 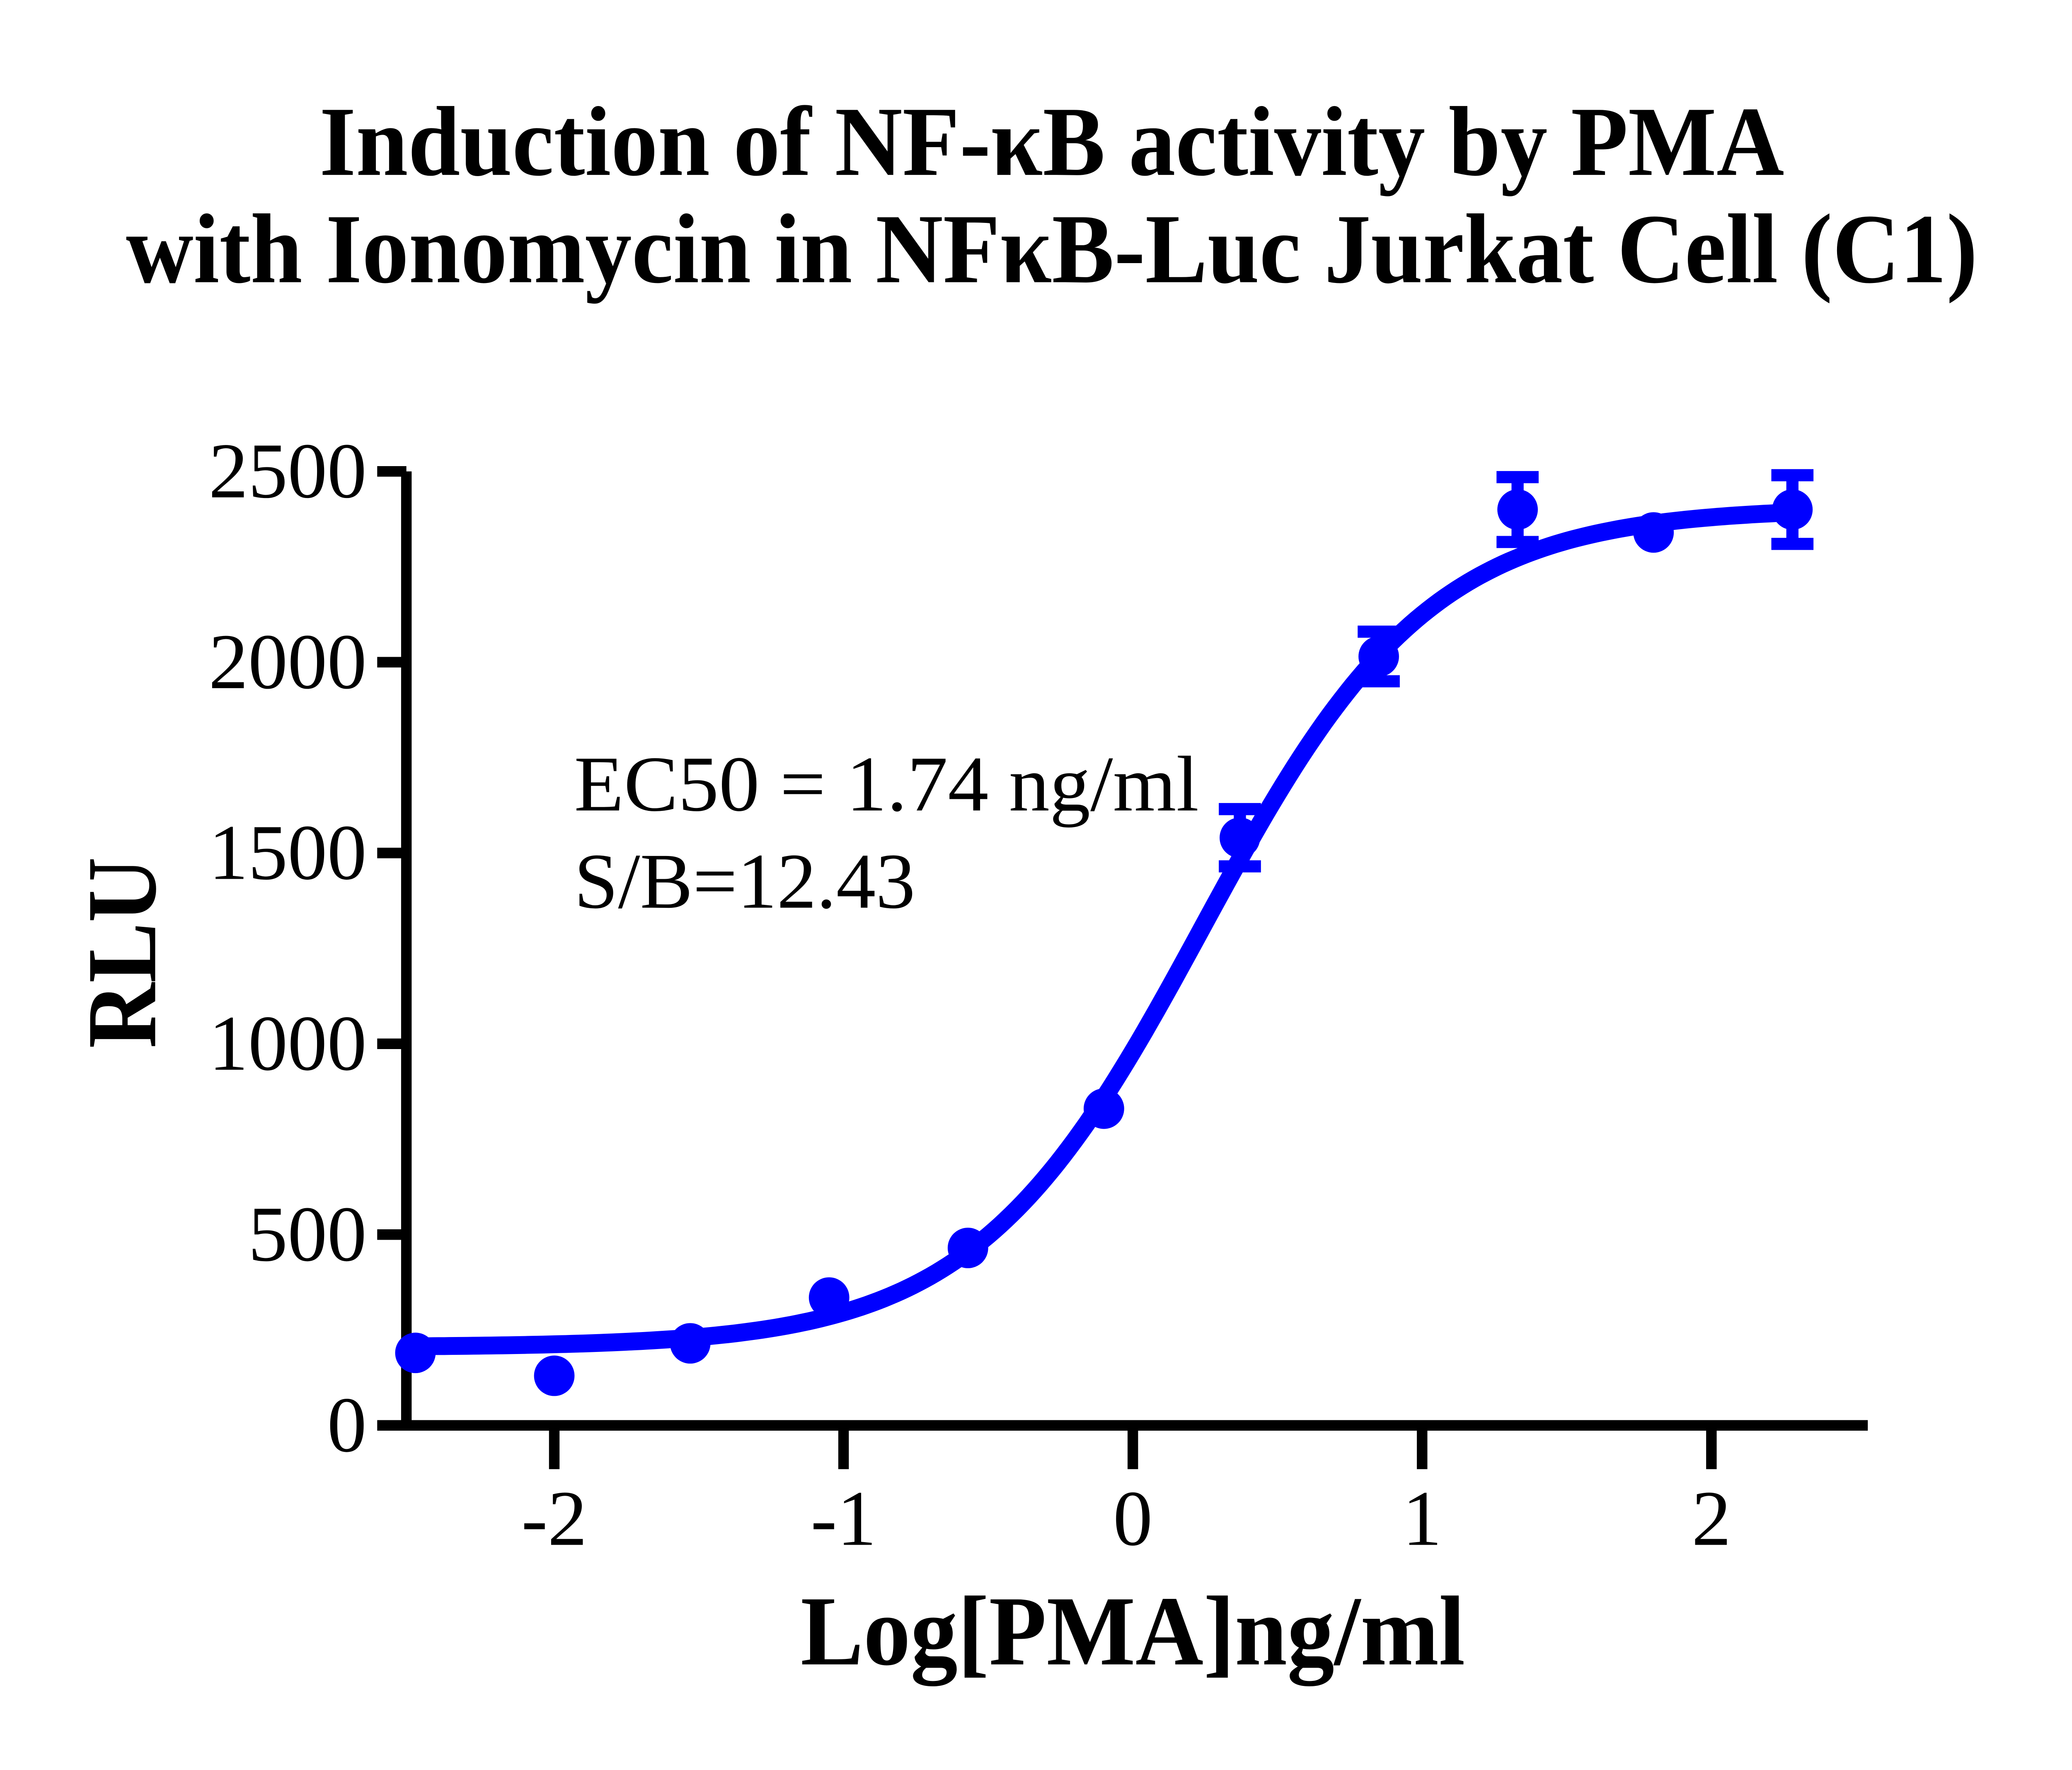 I want to click on y-tick-label: 1500, so click(x=288, y=852).